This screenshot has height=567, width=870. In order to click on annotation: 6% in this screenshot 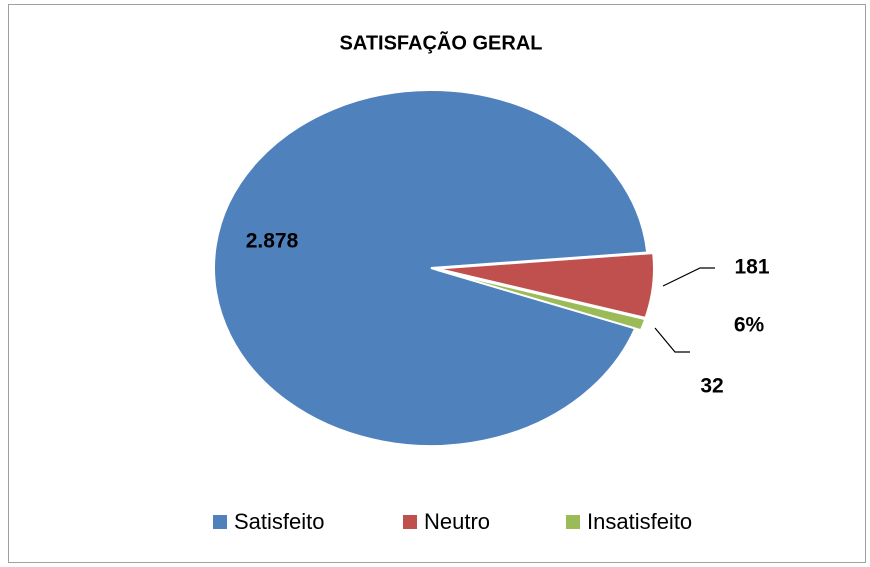, I will do `click(749, 325)`.